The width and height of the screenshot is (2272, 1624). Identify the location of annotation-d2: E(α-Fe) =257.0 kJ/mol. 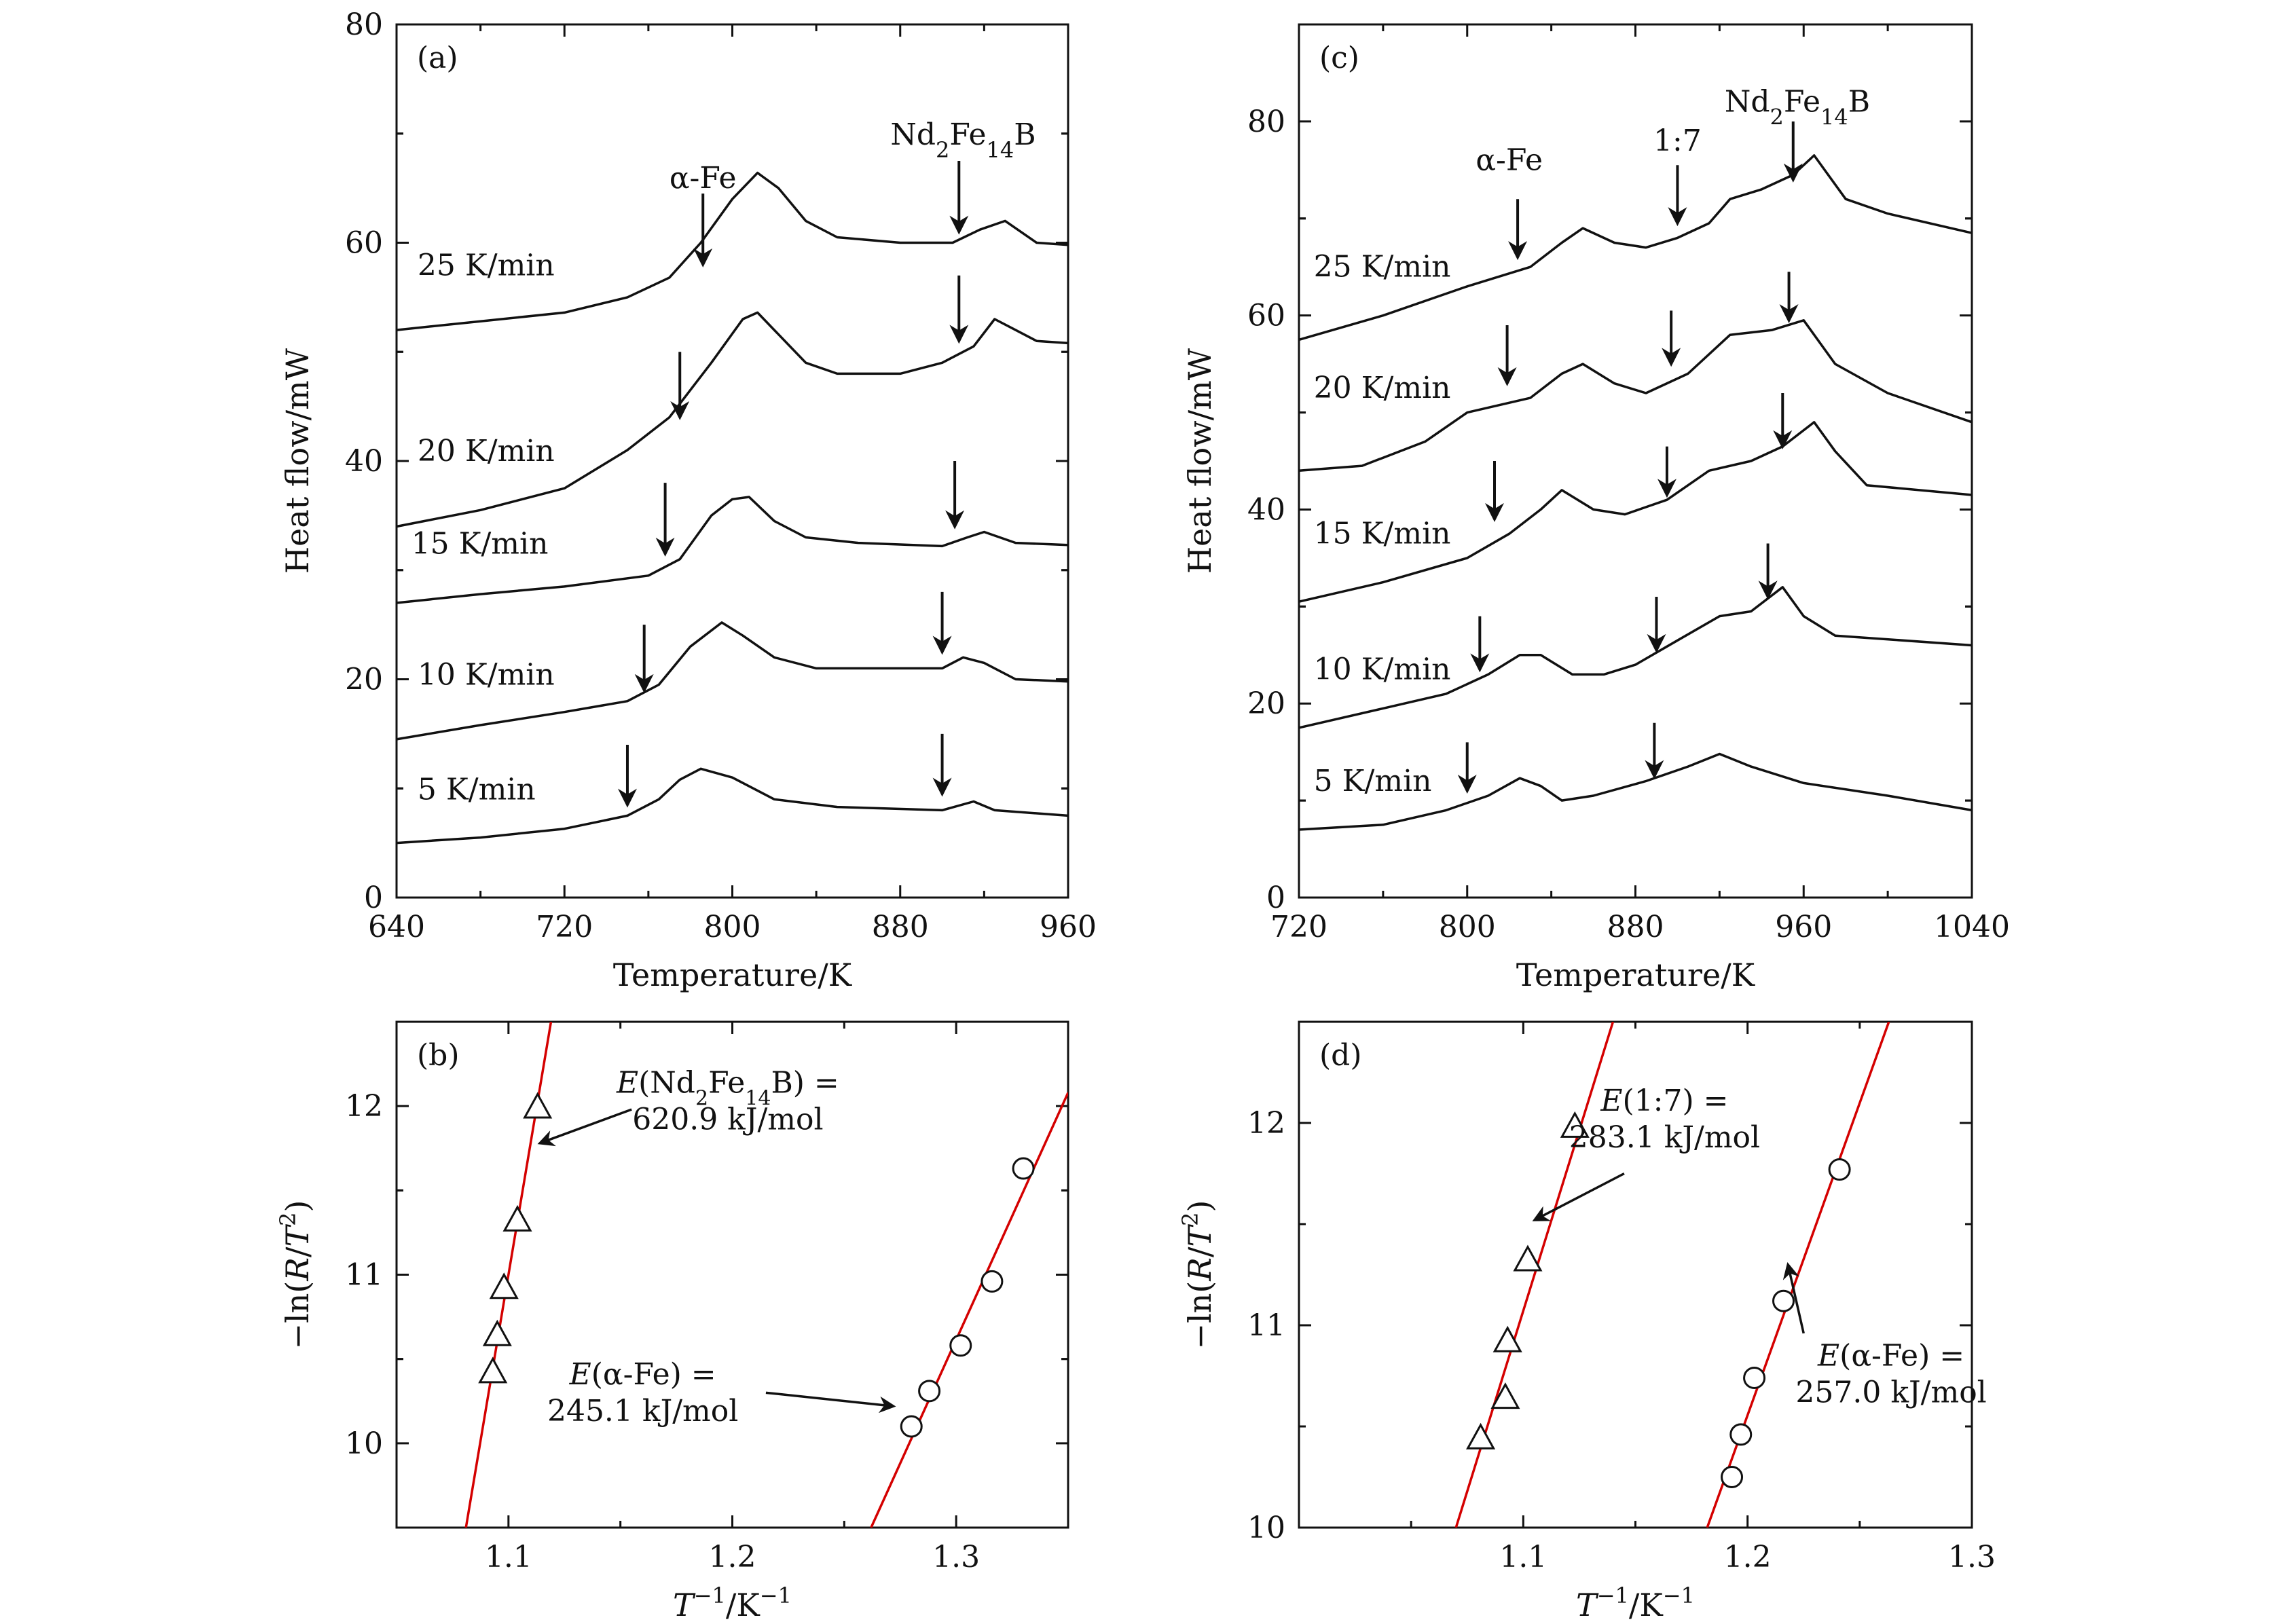
(1884, 1336).